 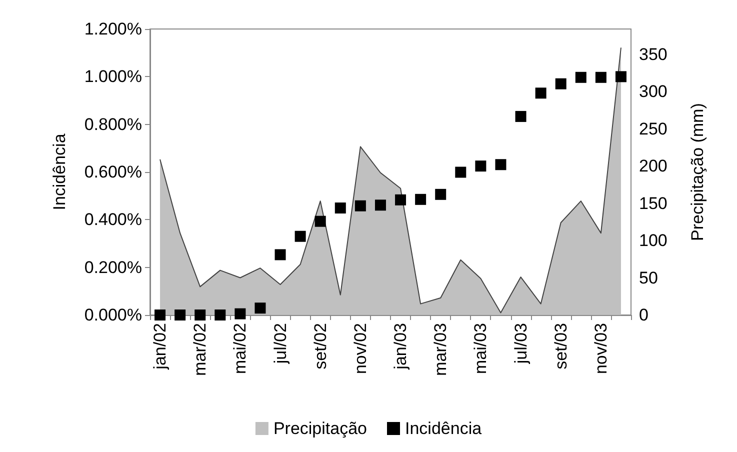 What do you see at coordinates (113, 267) in the screenshot?
I see `y-tick-label: 0.200%` at bounding box center [113, 267].